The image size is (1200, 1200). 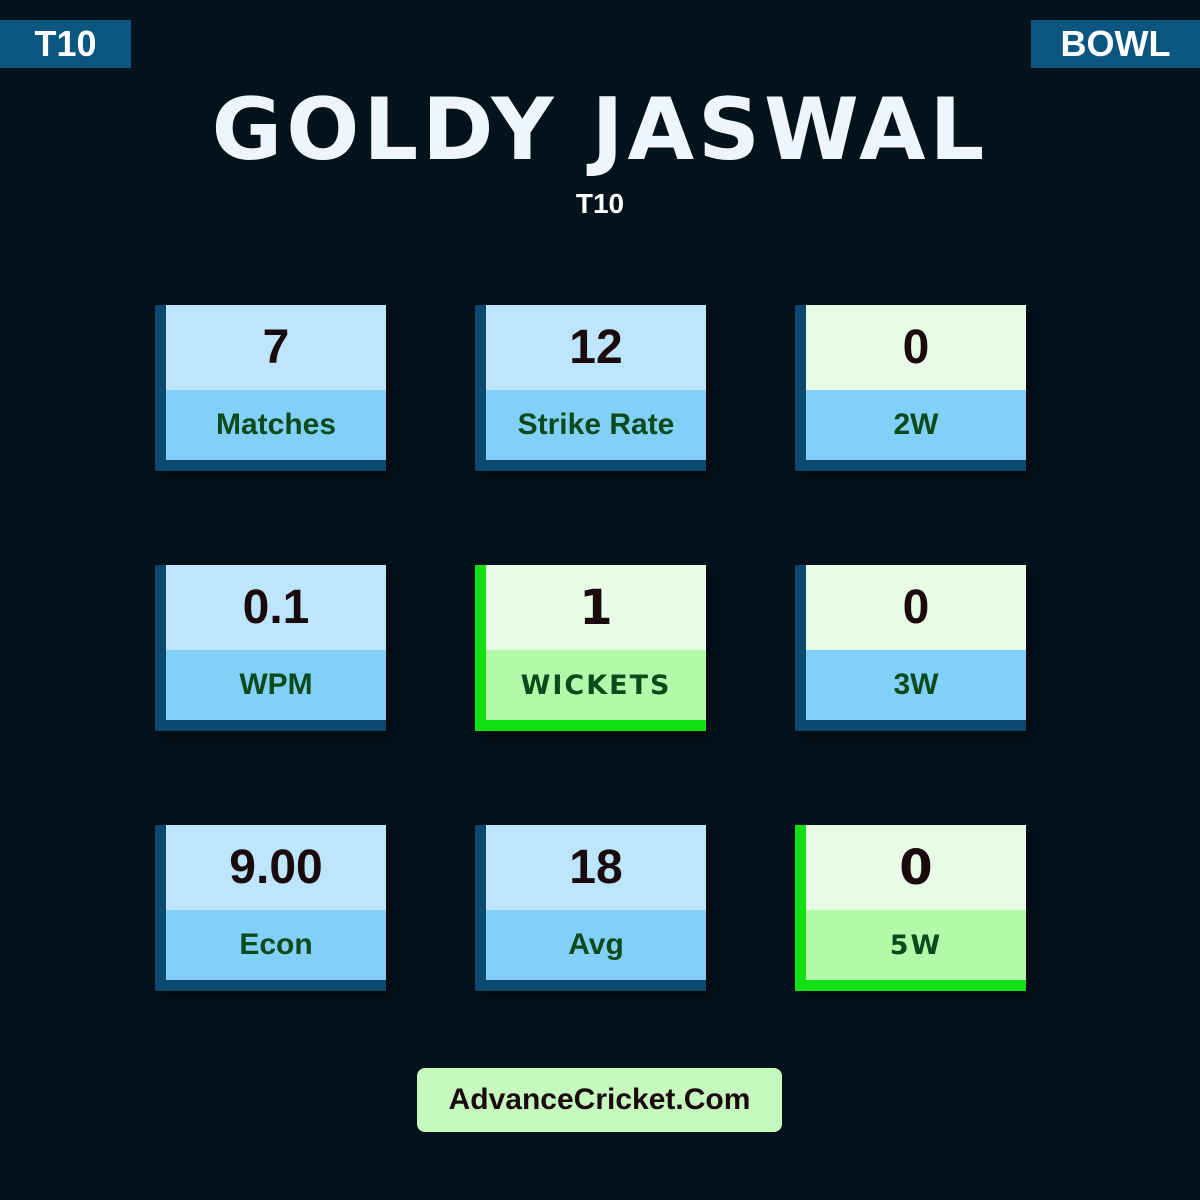 What do you see at coordinates (276, 945) in the screenshot?
I see `stat-label: Econ` at bounding box center [276, 945].